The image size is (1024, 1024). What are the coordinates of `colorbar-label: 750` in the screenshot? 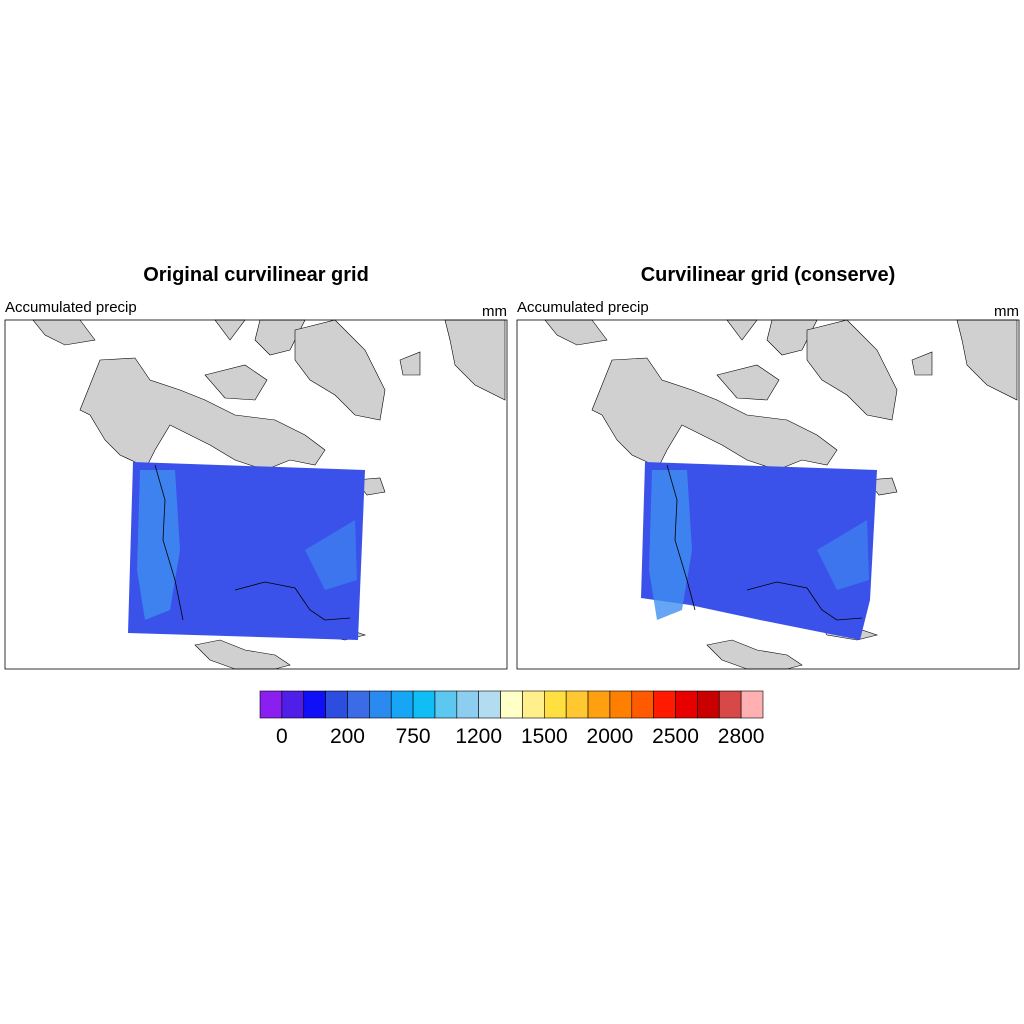 It's located at (413, 736).